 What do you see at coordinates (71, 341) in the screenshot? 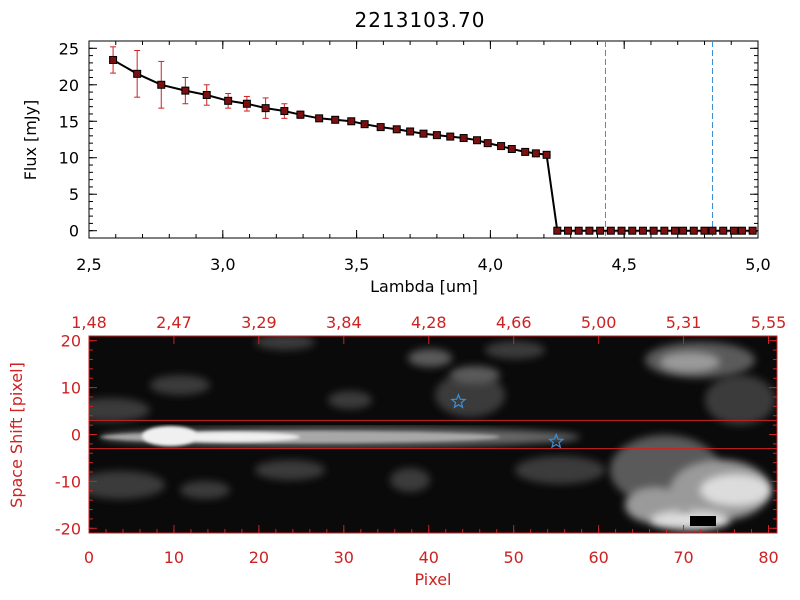
I see `space-shift-tick-label: 20` at bounding box center [71, 341].